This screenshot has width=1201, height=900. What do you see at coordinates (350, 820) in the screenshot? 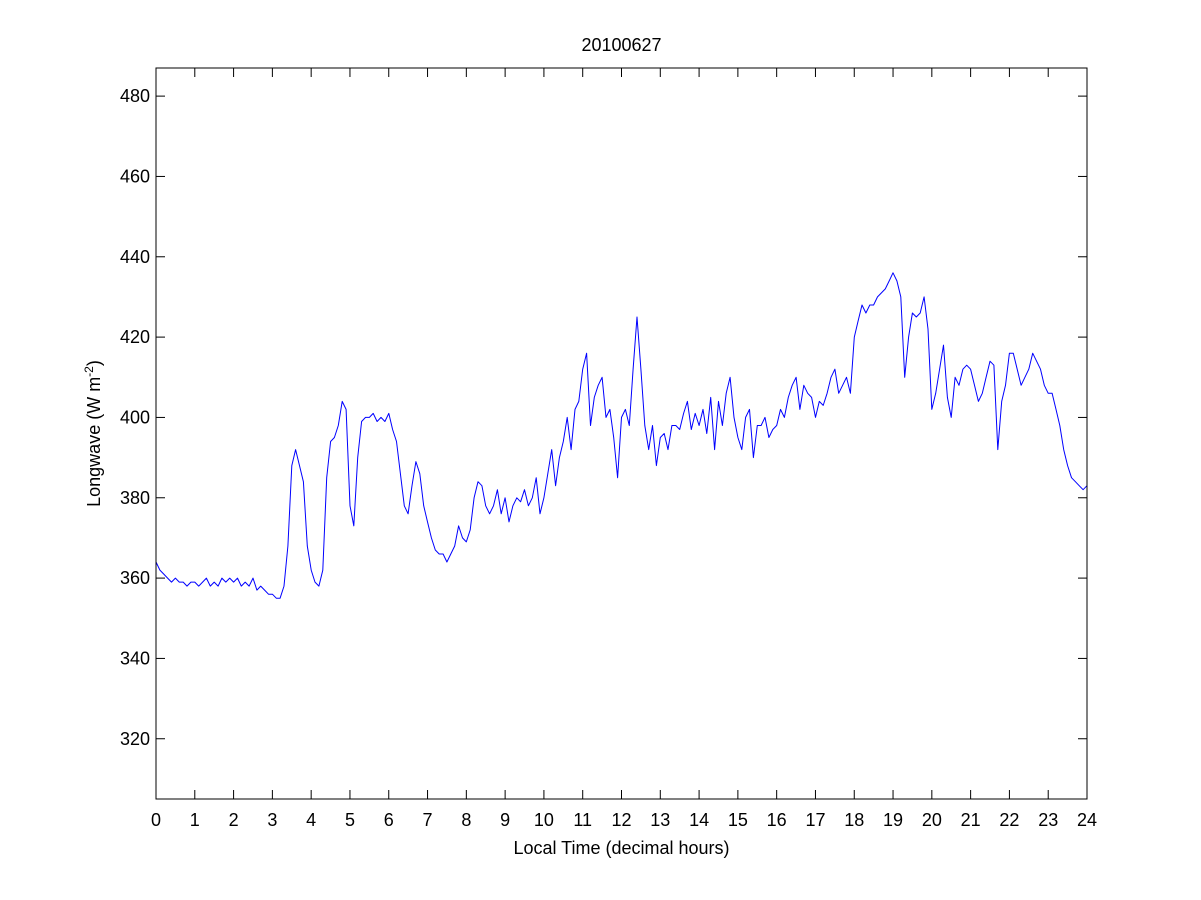
I see `x-tick-label: 5` at bounding box center [350, 820].